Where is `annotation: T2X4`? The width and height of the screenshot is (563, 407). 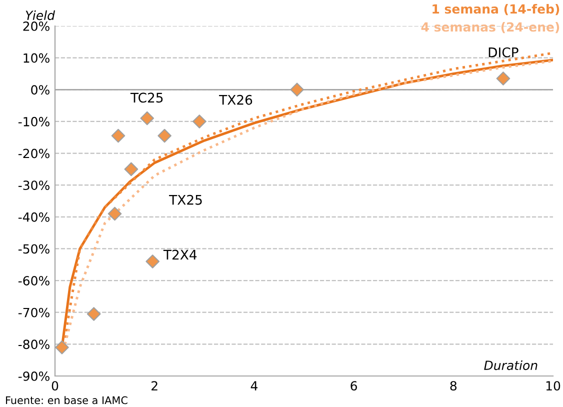
annotation: T2X4 is located at coordinates (180, 255).